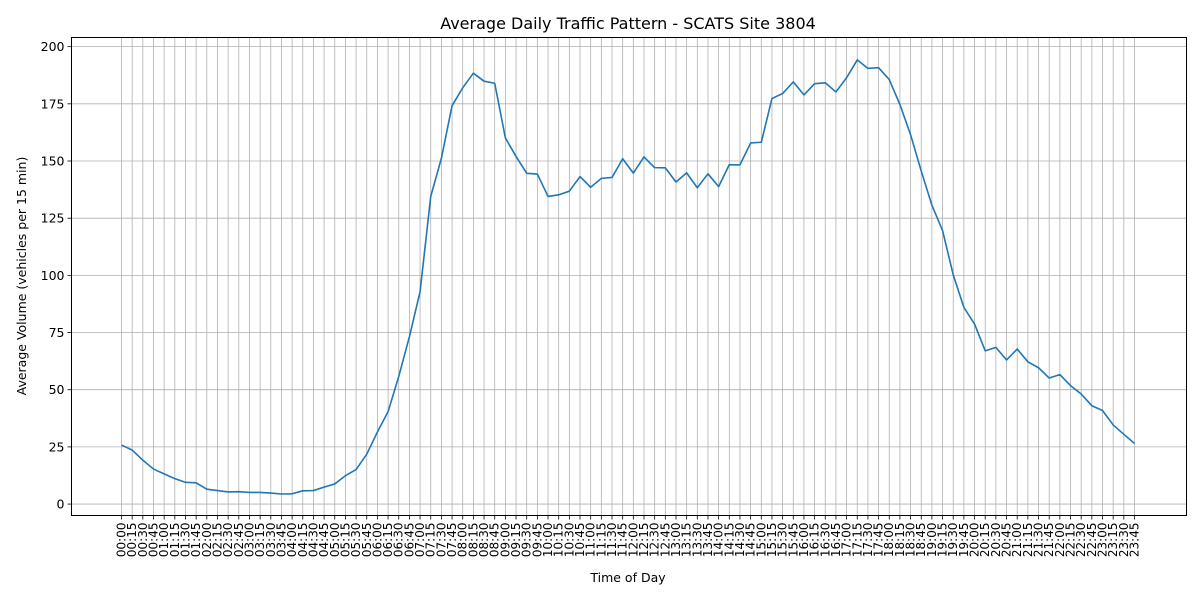 The image size is (1200, 600). Describe the element at coordinates (367, 540) in the screenshot. I see `x-tick-label: 05:45` at that location.